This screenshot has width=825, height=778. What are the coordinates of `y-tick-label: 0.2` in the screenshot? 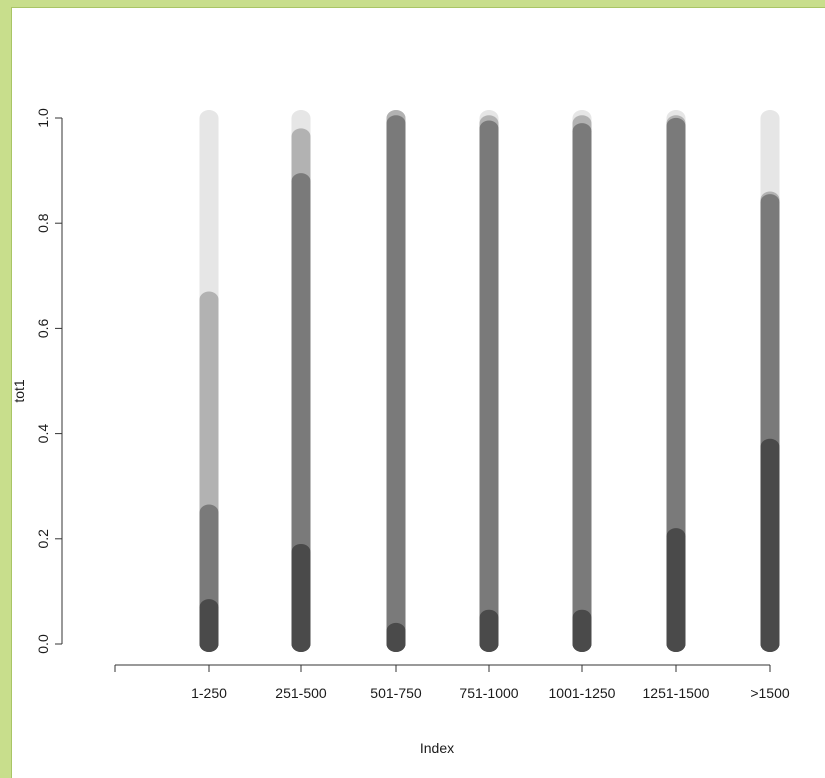 It's located at (43, 539).